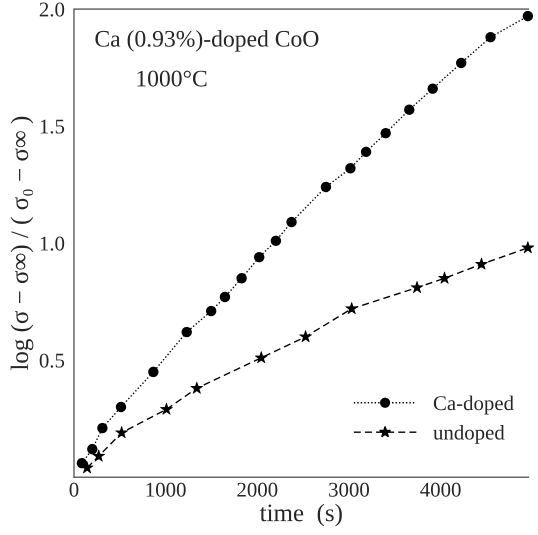  I want to click on y-axis-title: log (σ − σ∞) / ( σ₀ − σ∞ ), so click(22, 243).